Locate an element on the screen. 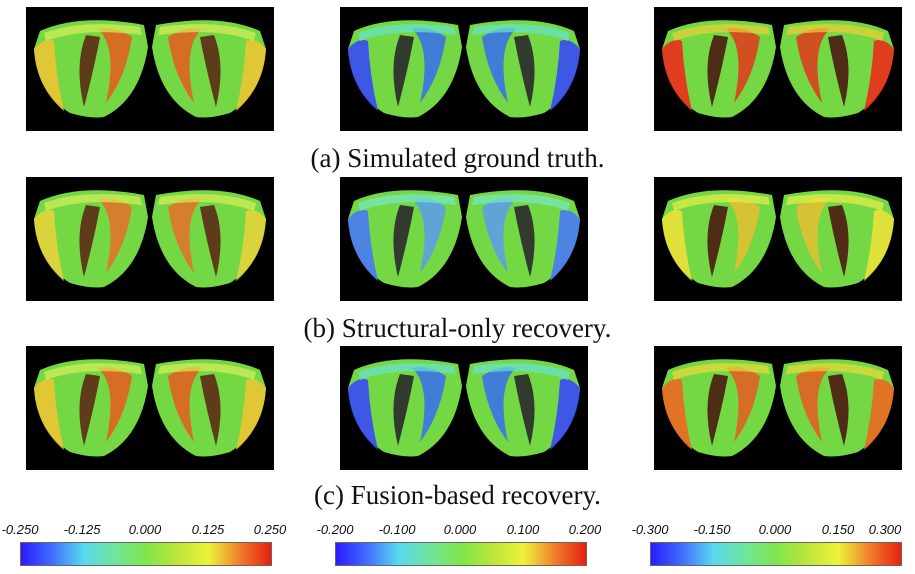 The image size is (915, 574). colorbar-c-tick: -0.150 is located at coordinates (712, 529).